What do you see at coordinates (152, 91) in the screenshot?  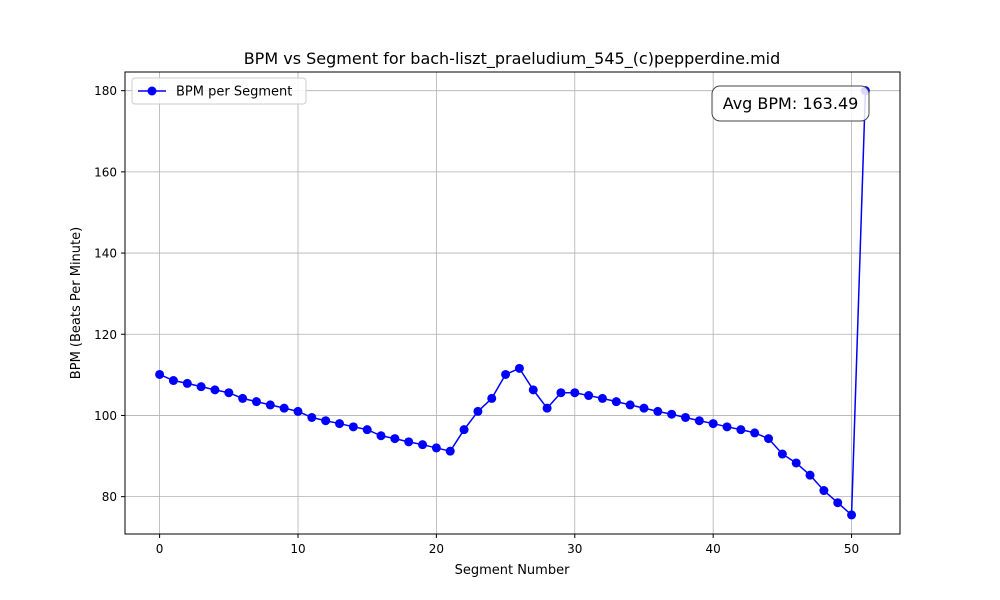 I see `legend-marker-swatch` at bounding box center [152, 91].